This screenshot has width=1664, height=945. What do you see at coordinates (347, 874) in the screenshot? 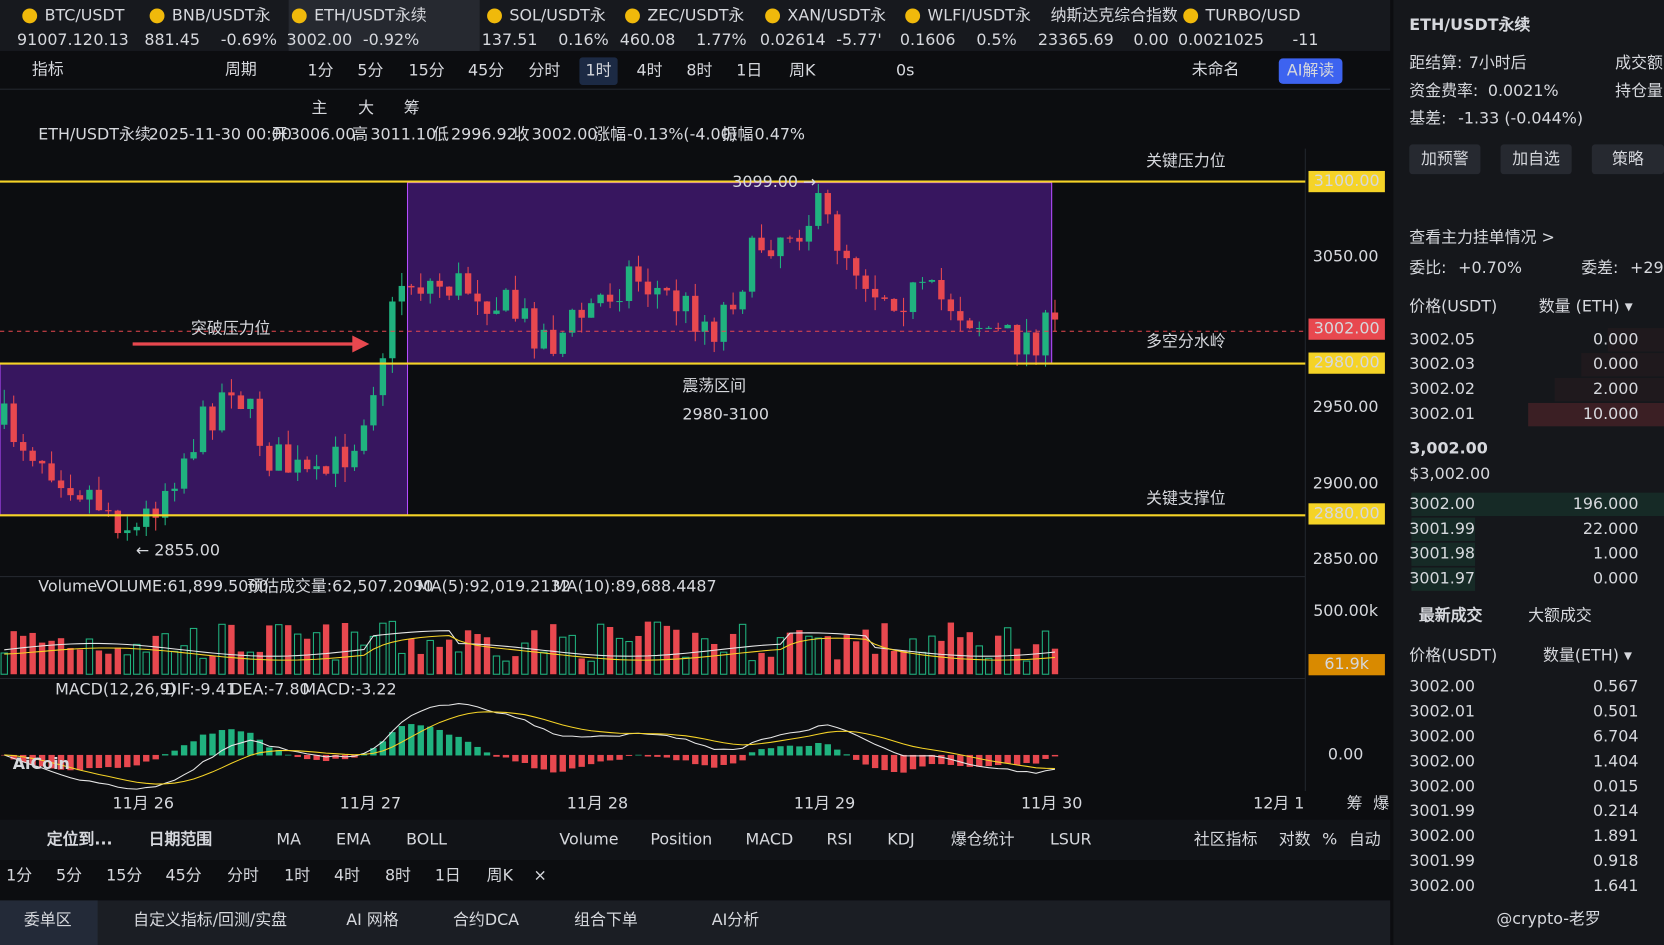
I see `quick-interval: 4时` at bounding box center [347, 874].